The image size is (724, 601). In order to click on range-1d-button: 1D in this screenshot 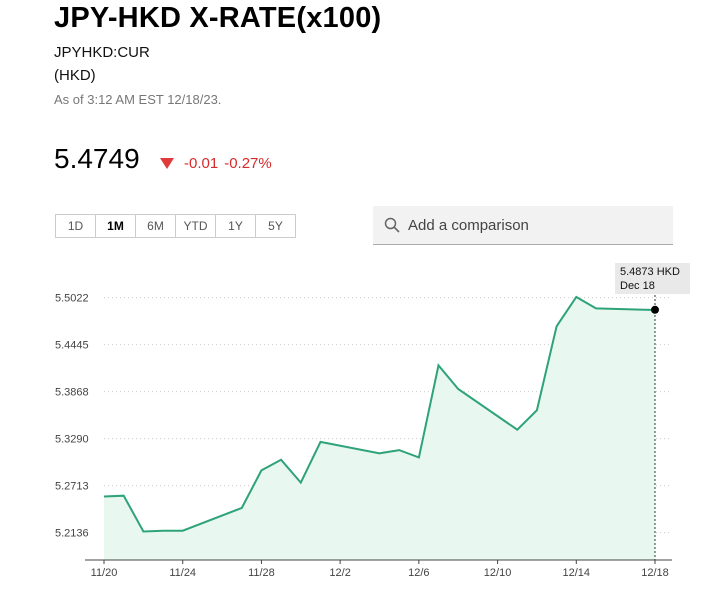, I will do `click(76, 226)`.